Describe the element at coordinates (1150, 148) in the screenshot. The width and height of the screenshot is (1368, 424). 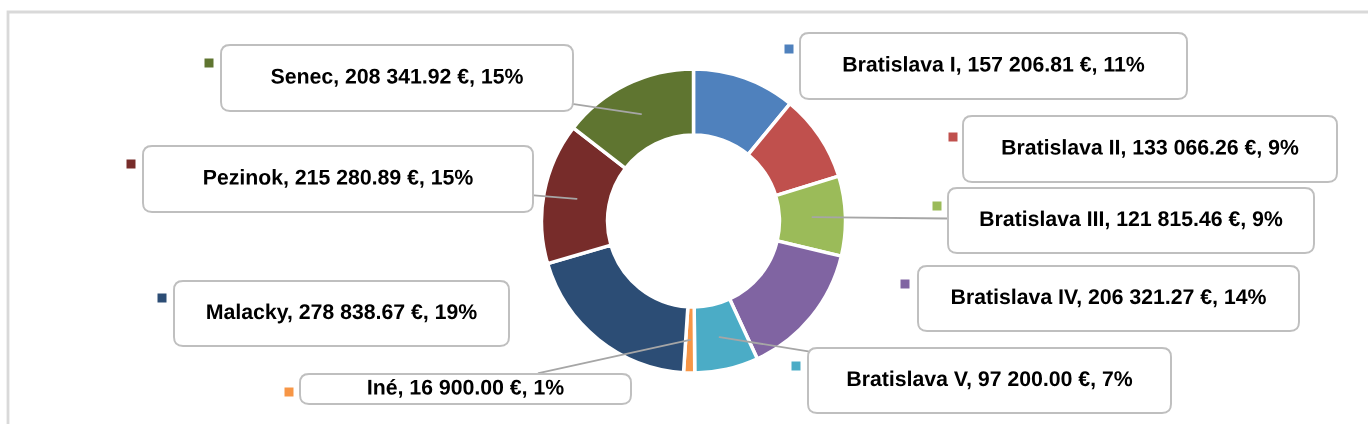
I see `legend-label: Bratislava II, 133 066.26 €, 9%` at that location.